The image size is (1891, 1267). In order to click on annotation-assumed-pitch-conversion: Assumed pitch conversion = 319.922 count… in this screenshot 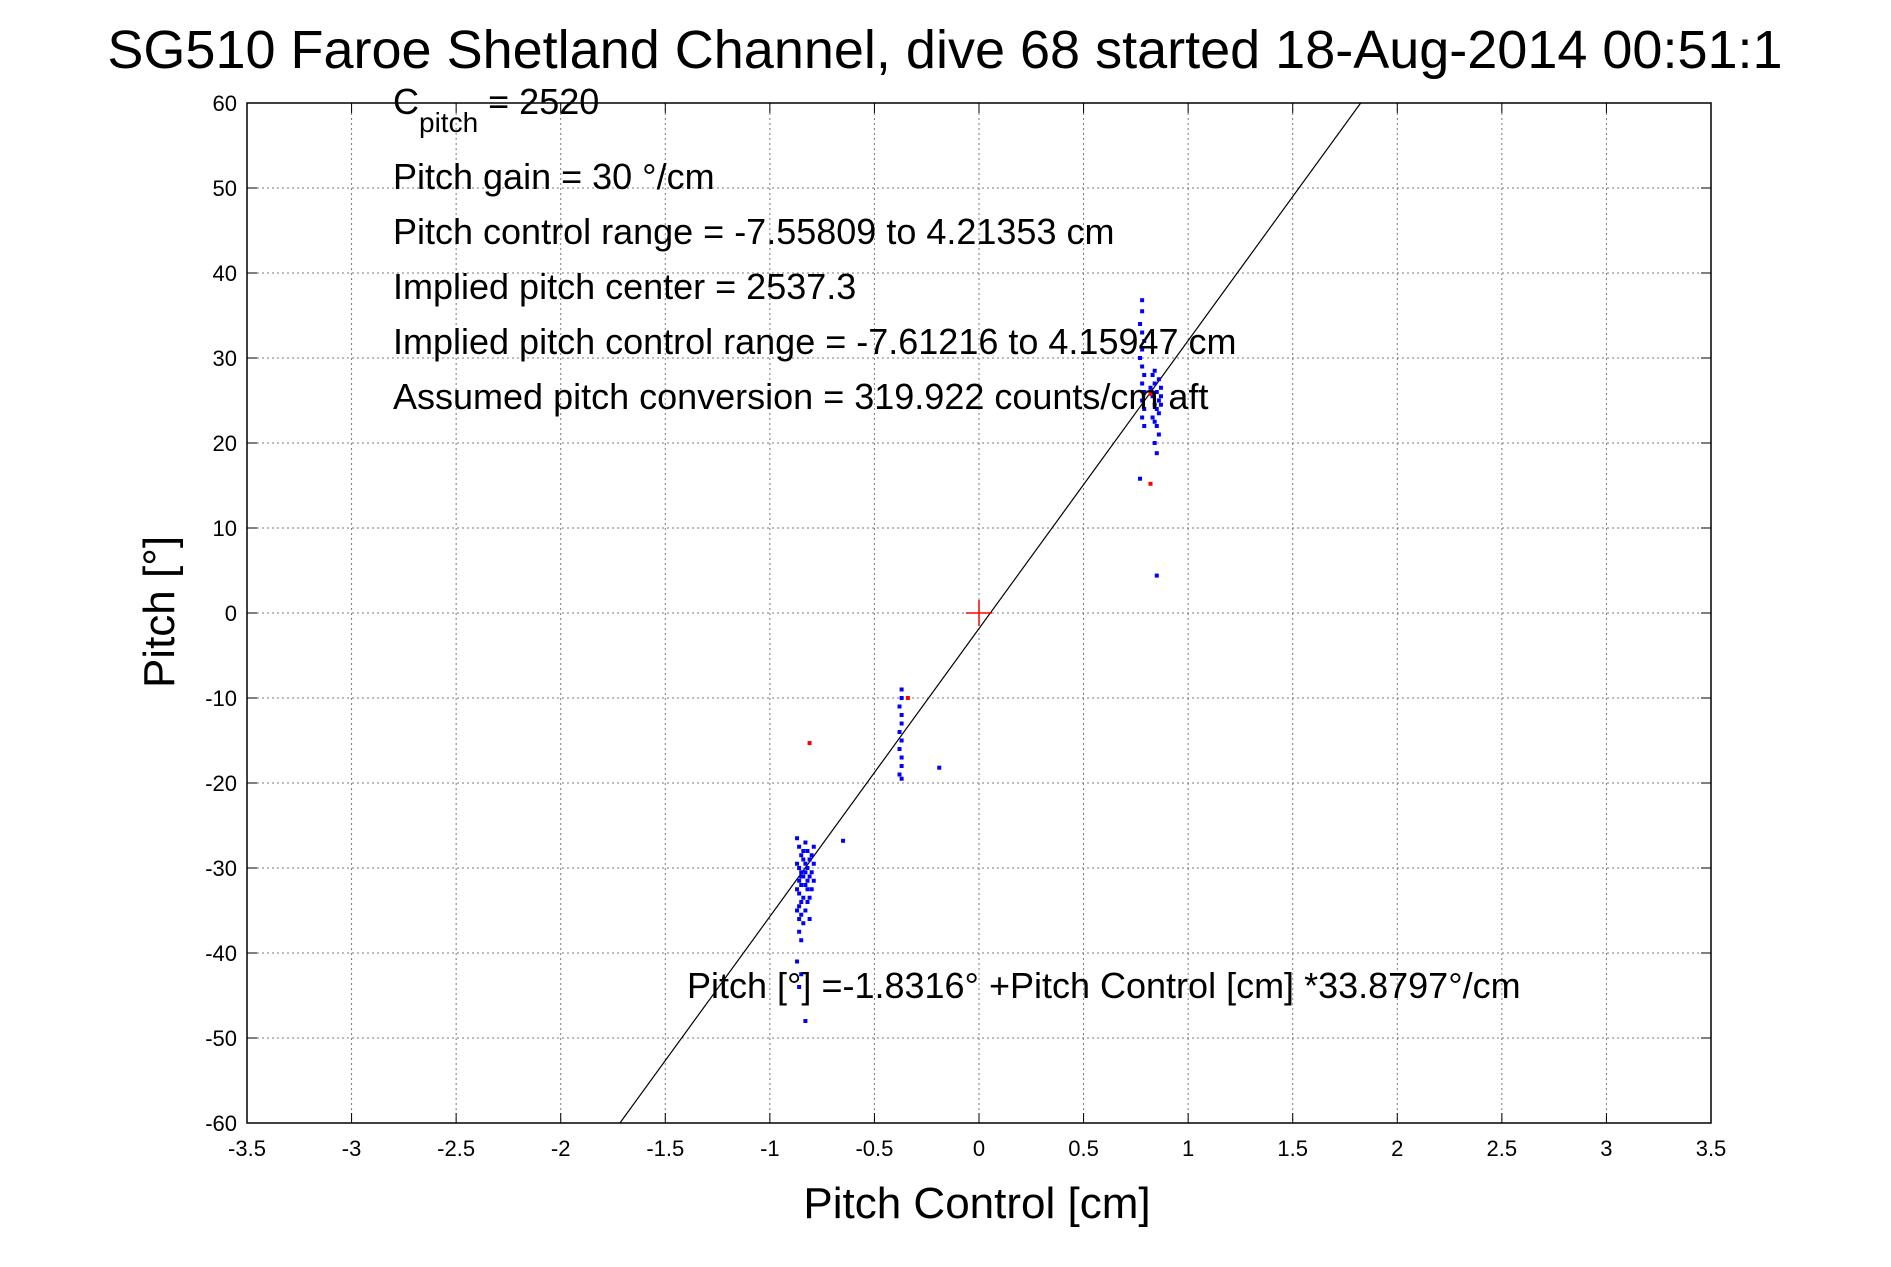, I will do `click(800, 396)`.